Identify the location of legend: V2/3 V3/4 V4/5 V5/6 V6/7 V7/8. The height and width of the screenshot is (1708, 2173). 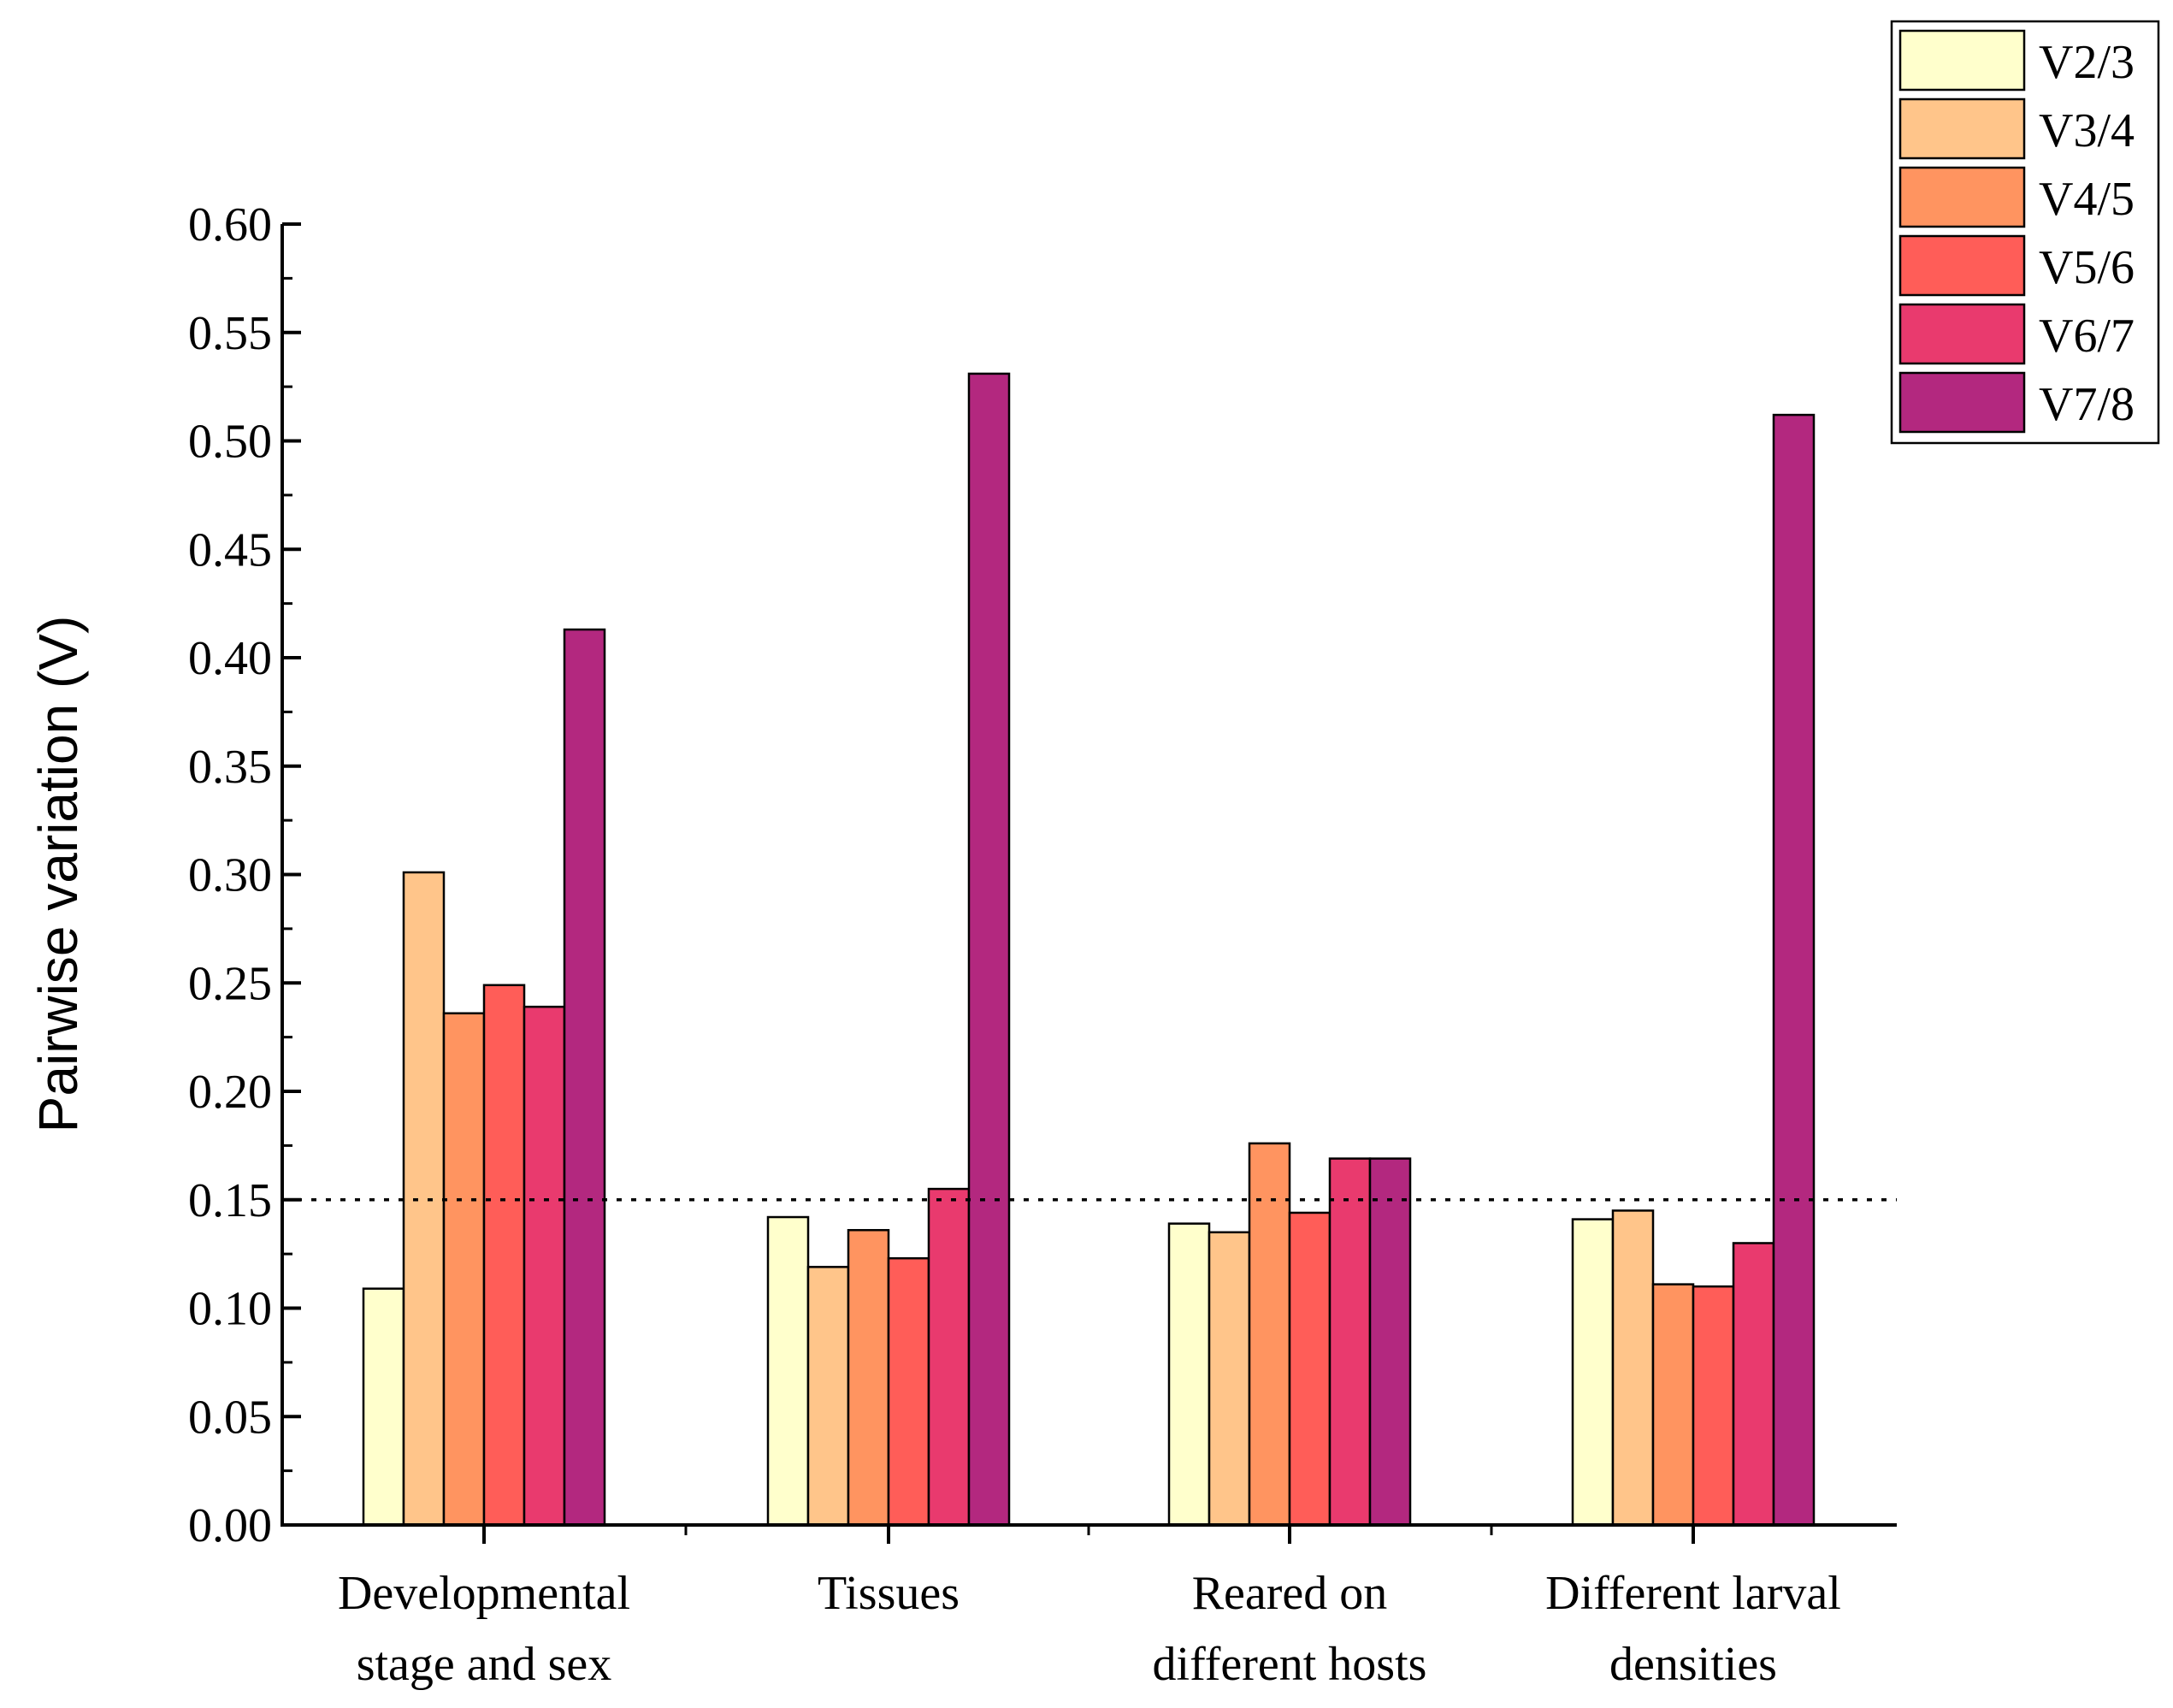
(2025, 232).